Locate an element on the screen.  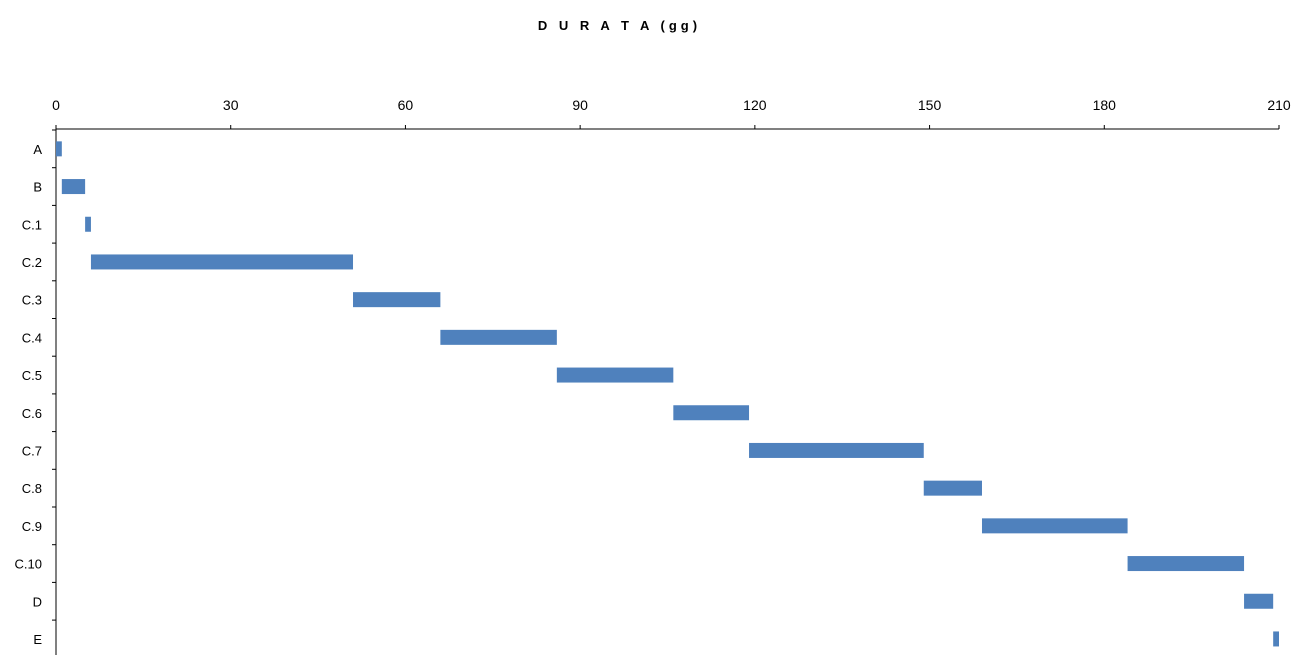
category-label: C.1 is located at coordinates (32, 224).